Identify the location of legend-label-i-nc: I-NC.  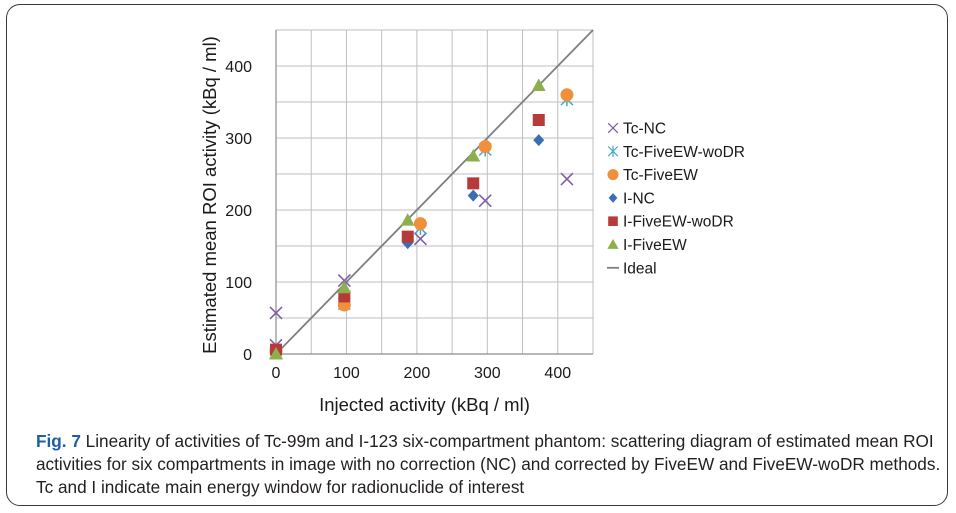
(639, 198).